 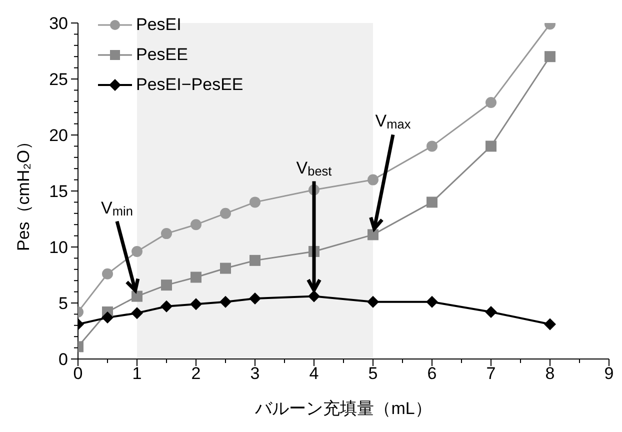 What do you see at coordinates (63, 303) in the screenshot?
I see `y-tick-label: 5` at bounding box center [63, 303].